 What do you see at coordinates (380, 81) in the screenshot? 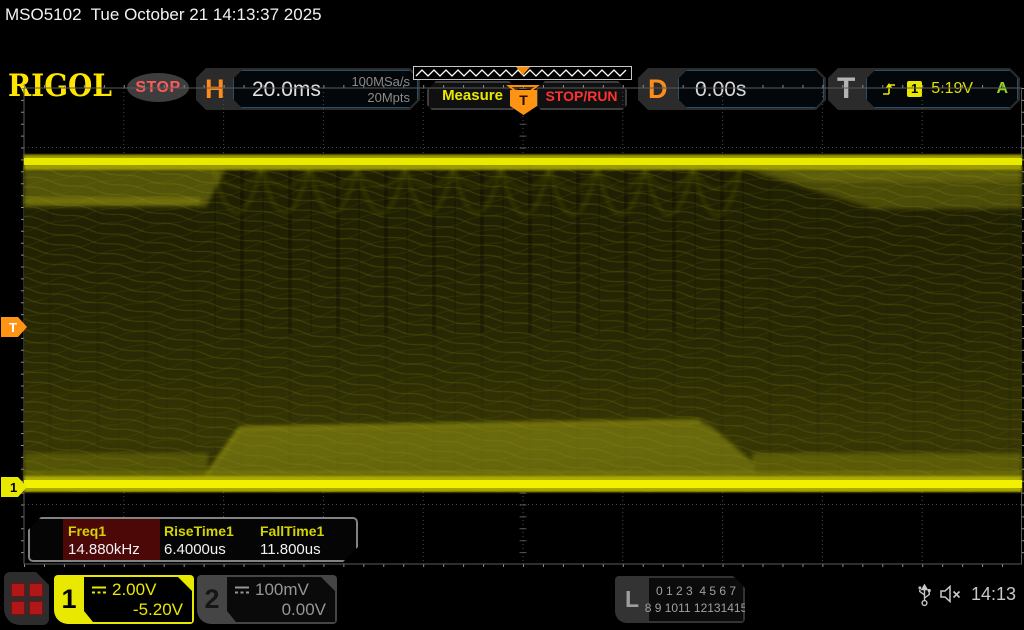
I see `sample-rate: 100MSa/s` at bounding box center [380, 81].